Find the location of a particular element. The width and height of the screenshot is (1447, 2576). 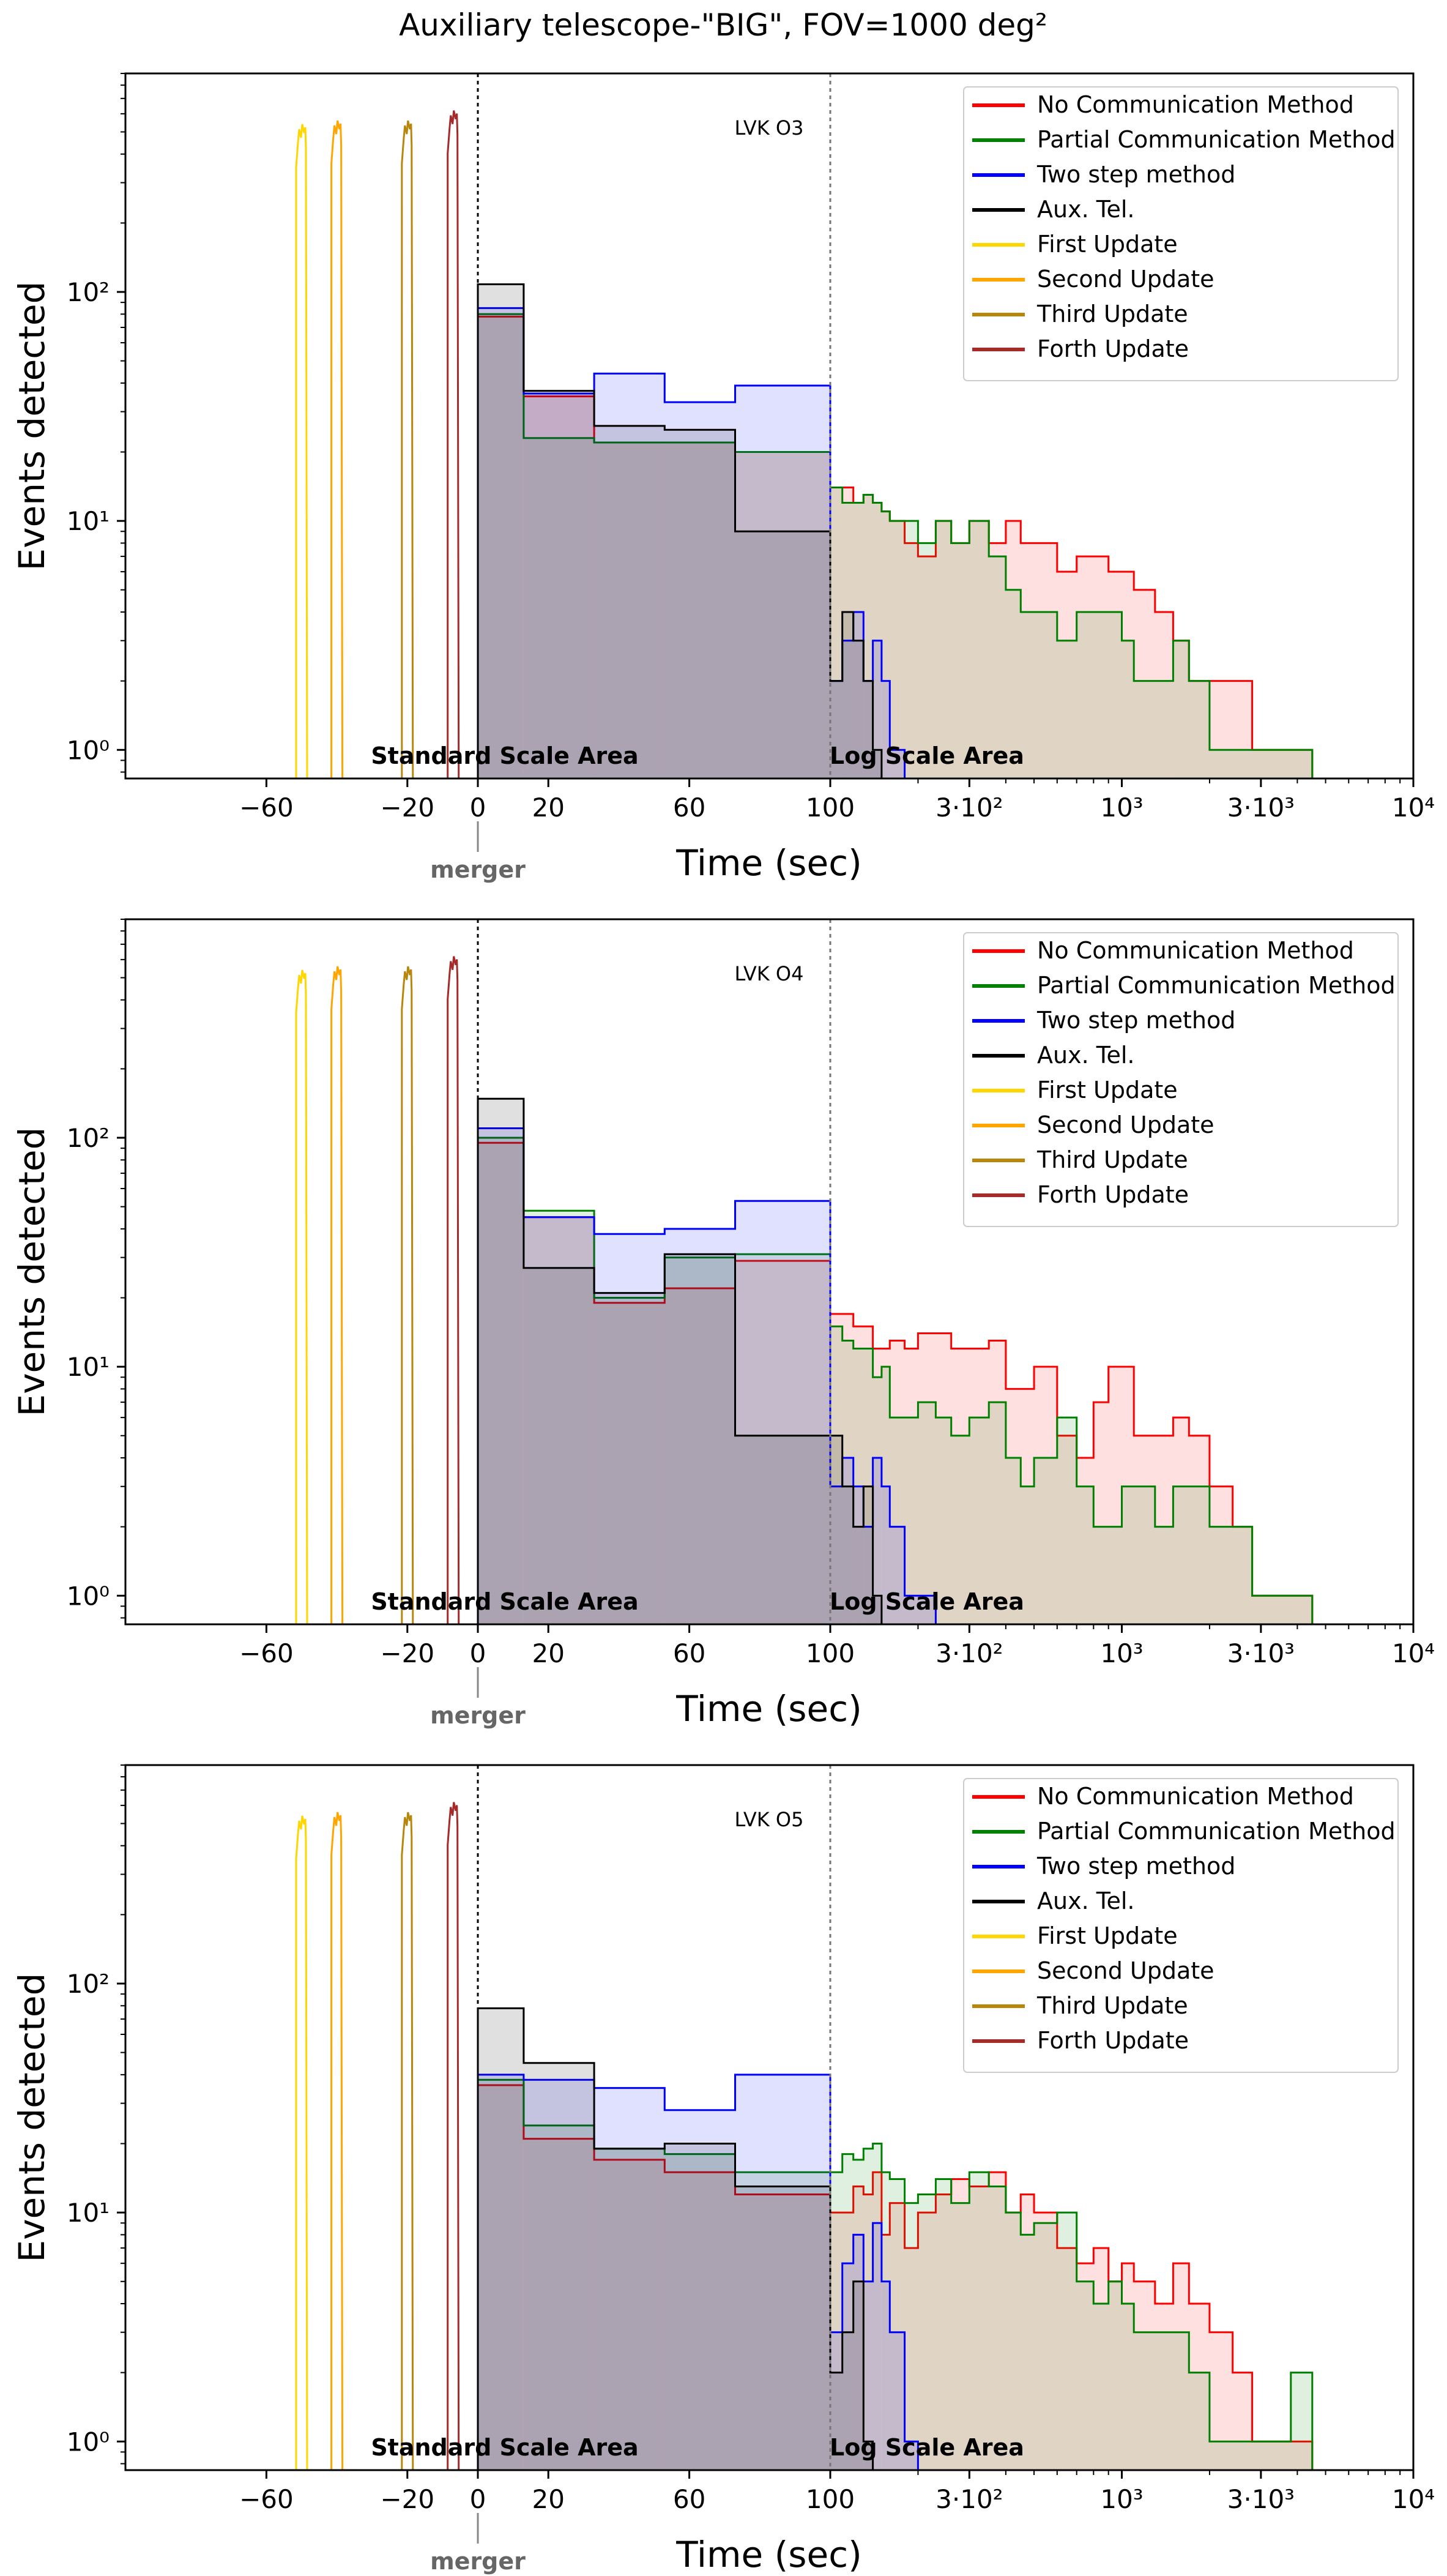

x-tick-label: 3·10² is located at coordinates (969, 2499).